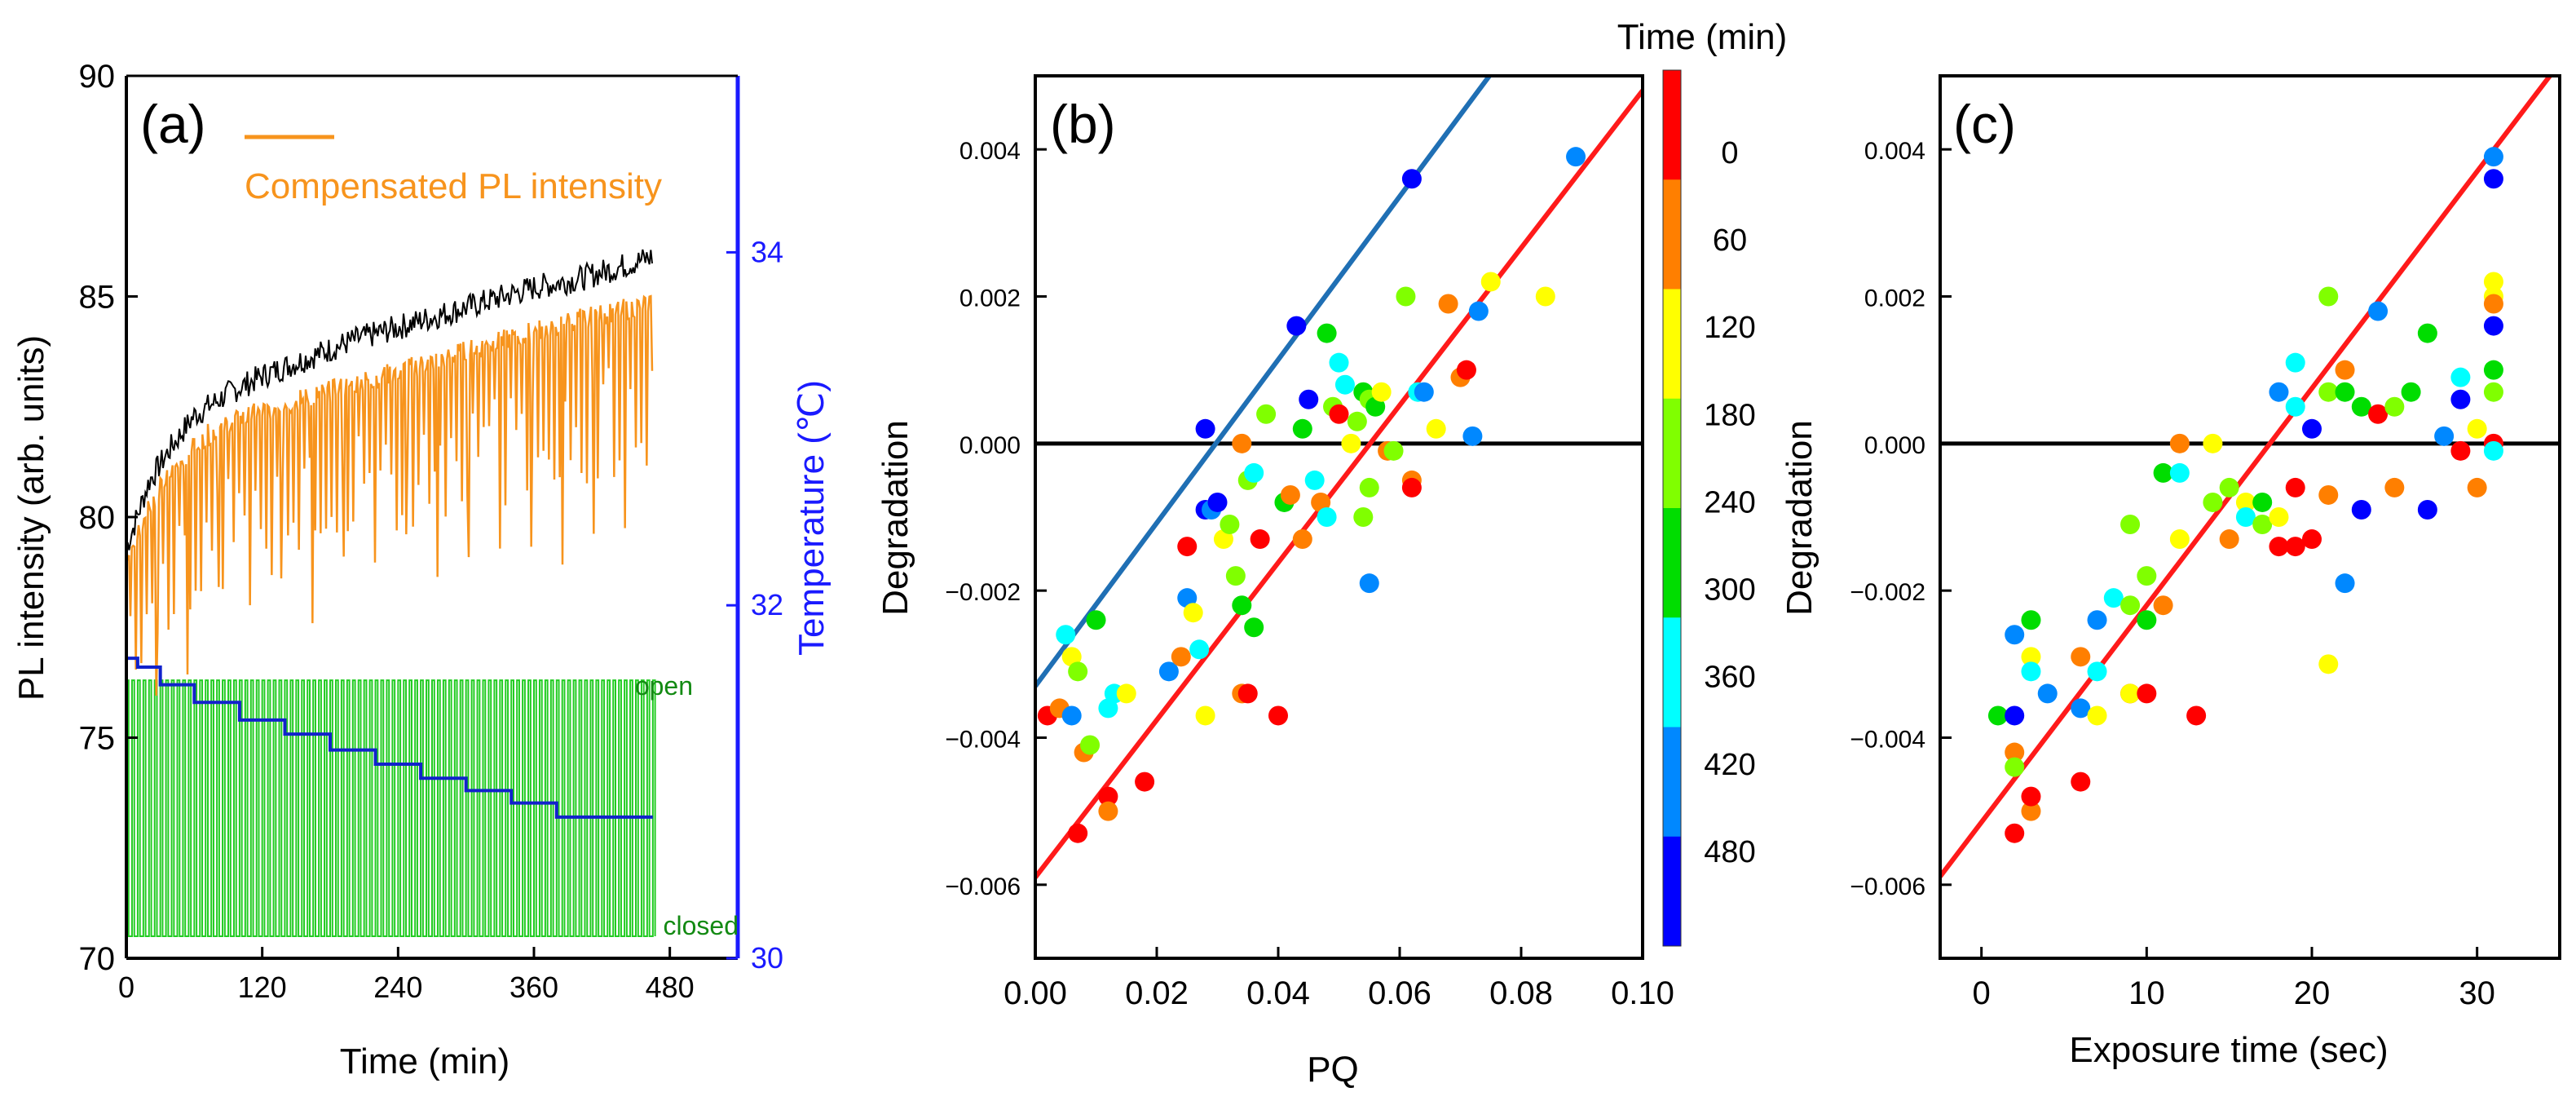  I want to click on series-temperature, so click(389, 738).